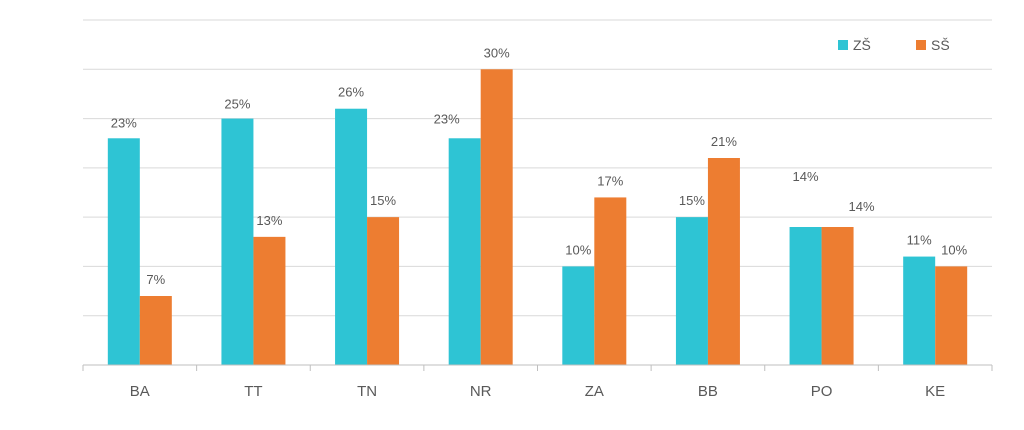 This screenshot has width=1024, height=430. I want to click on x-tick-label: TN, so click(367, 391).